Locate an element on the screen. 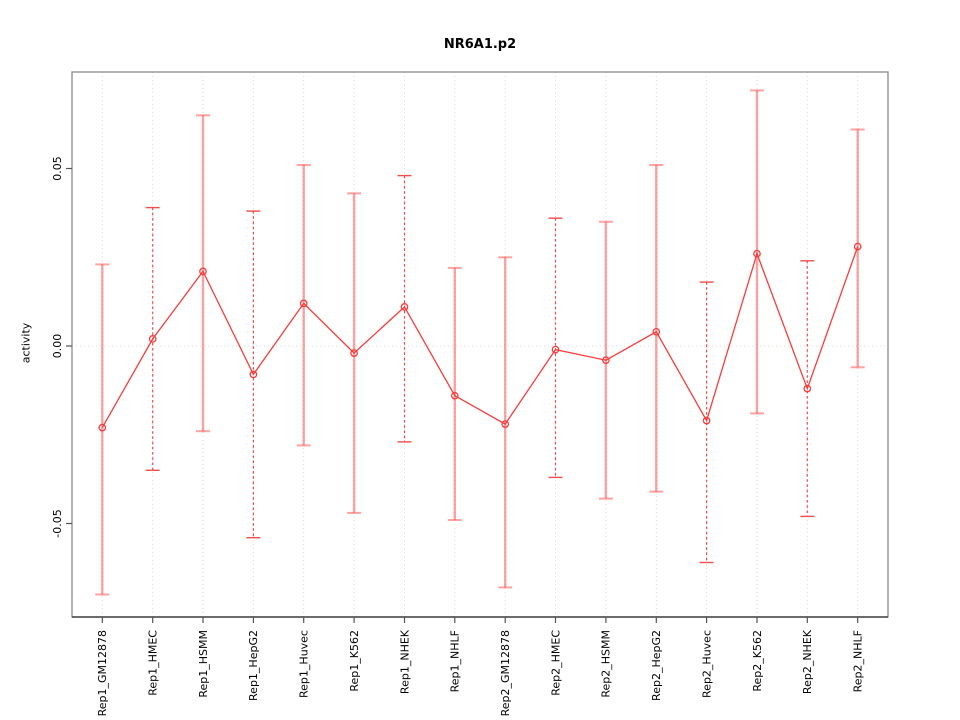 This screenshot has height=720, width=960. svg-text: Rep1_K562 is located at coordinates (354, 661).